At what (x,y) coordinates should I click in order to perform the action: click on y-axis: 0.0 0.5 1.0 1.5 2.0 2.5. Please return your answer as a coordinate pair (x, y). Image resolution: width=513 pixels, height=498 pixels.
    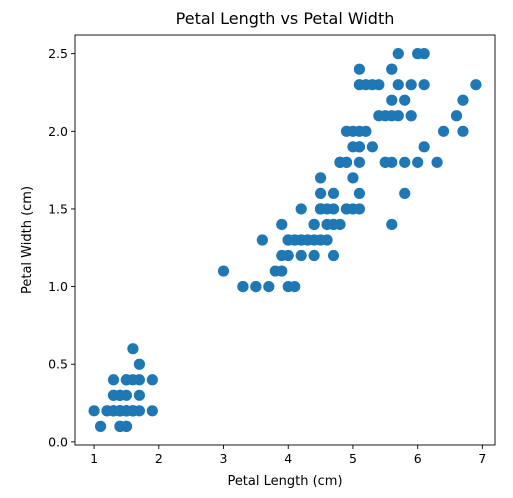
    Looking at the image, I should click on (61, 247).